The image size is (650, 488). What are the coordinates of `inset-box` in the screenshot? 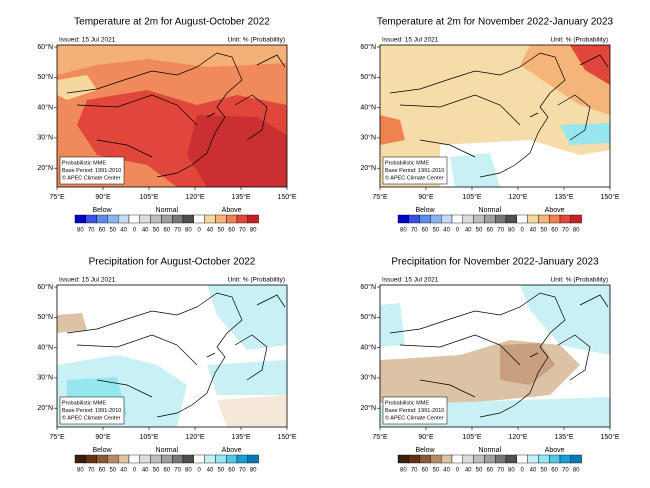 It's located at (92, 410).